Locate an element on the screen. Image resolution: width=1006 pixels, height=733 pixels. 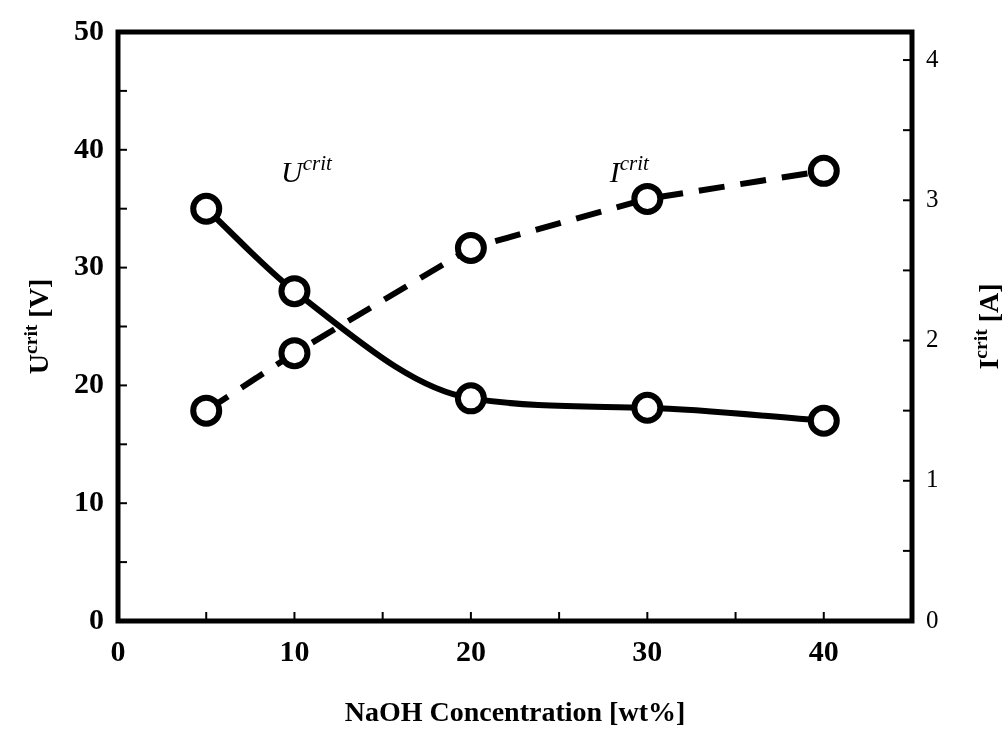
y-tick-label: 0 is located at coordinates (96, 618).